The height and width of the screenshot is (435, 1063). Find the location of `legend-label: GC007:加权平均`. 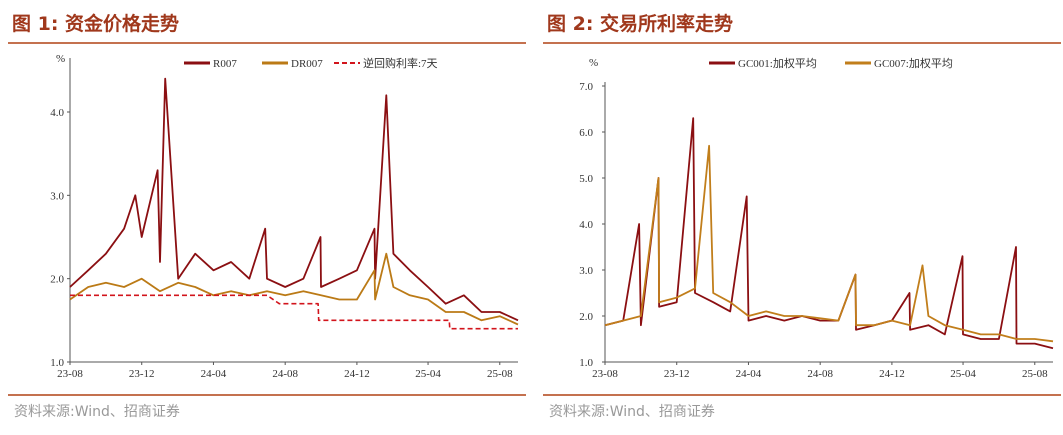

legend-label: GC007:加权平均 is located at coordinates (913, 63).